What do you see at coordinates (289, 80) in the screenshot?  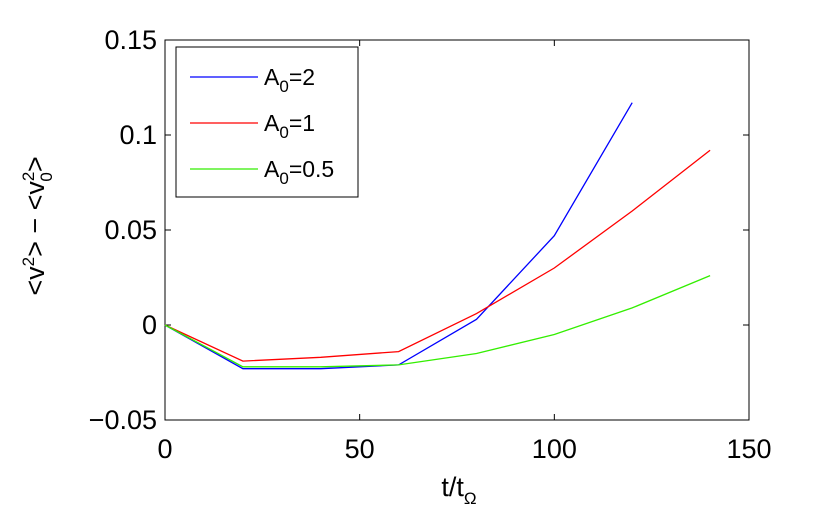 I see `legend-label: A0=2` at bounding box center [289, 80].